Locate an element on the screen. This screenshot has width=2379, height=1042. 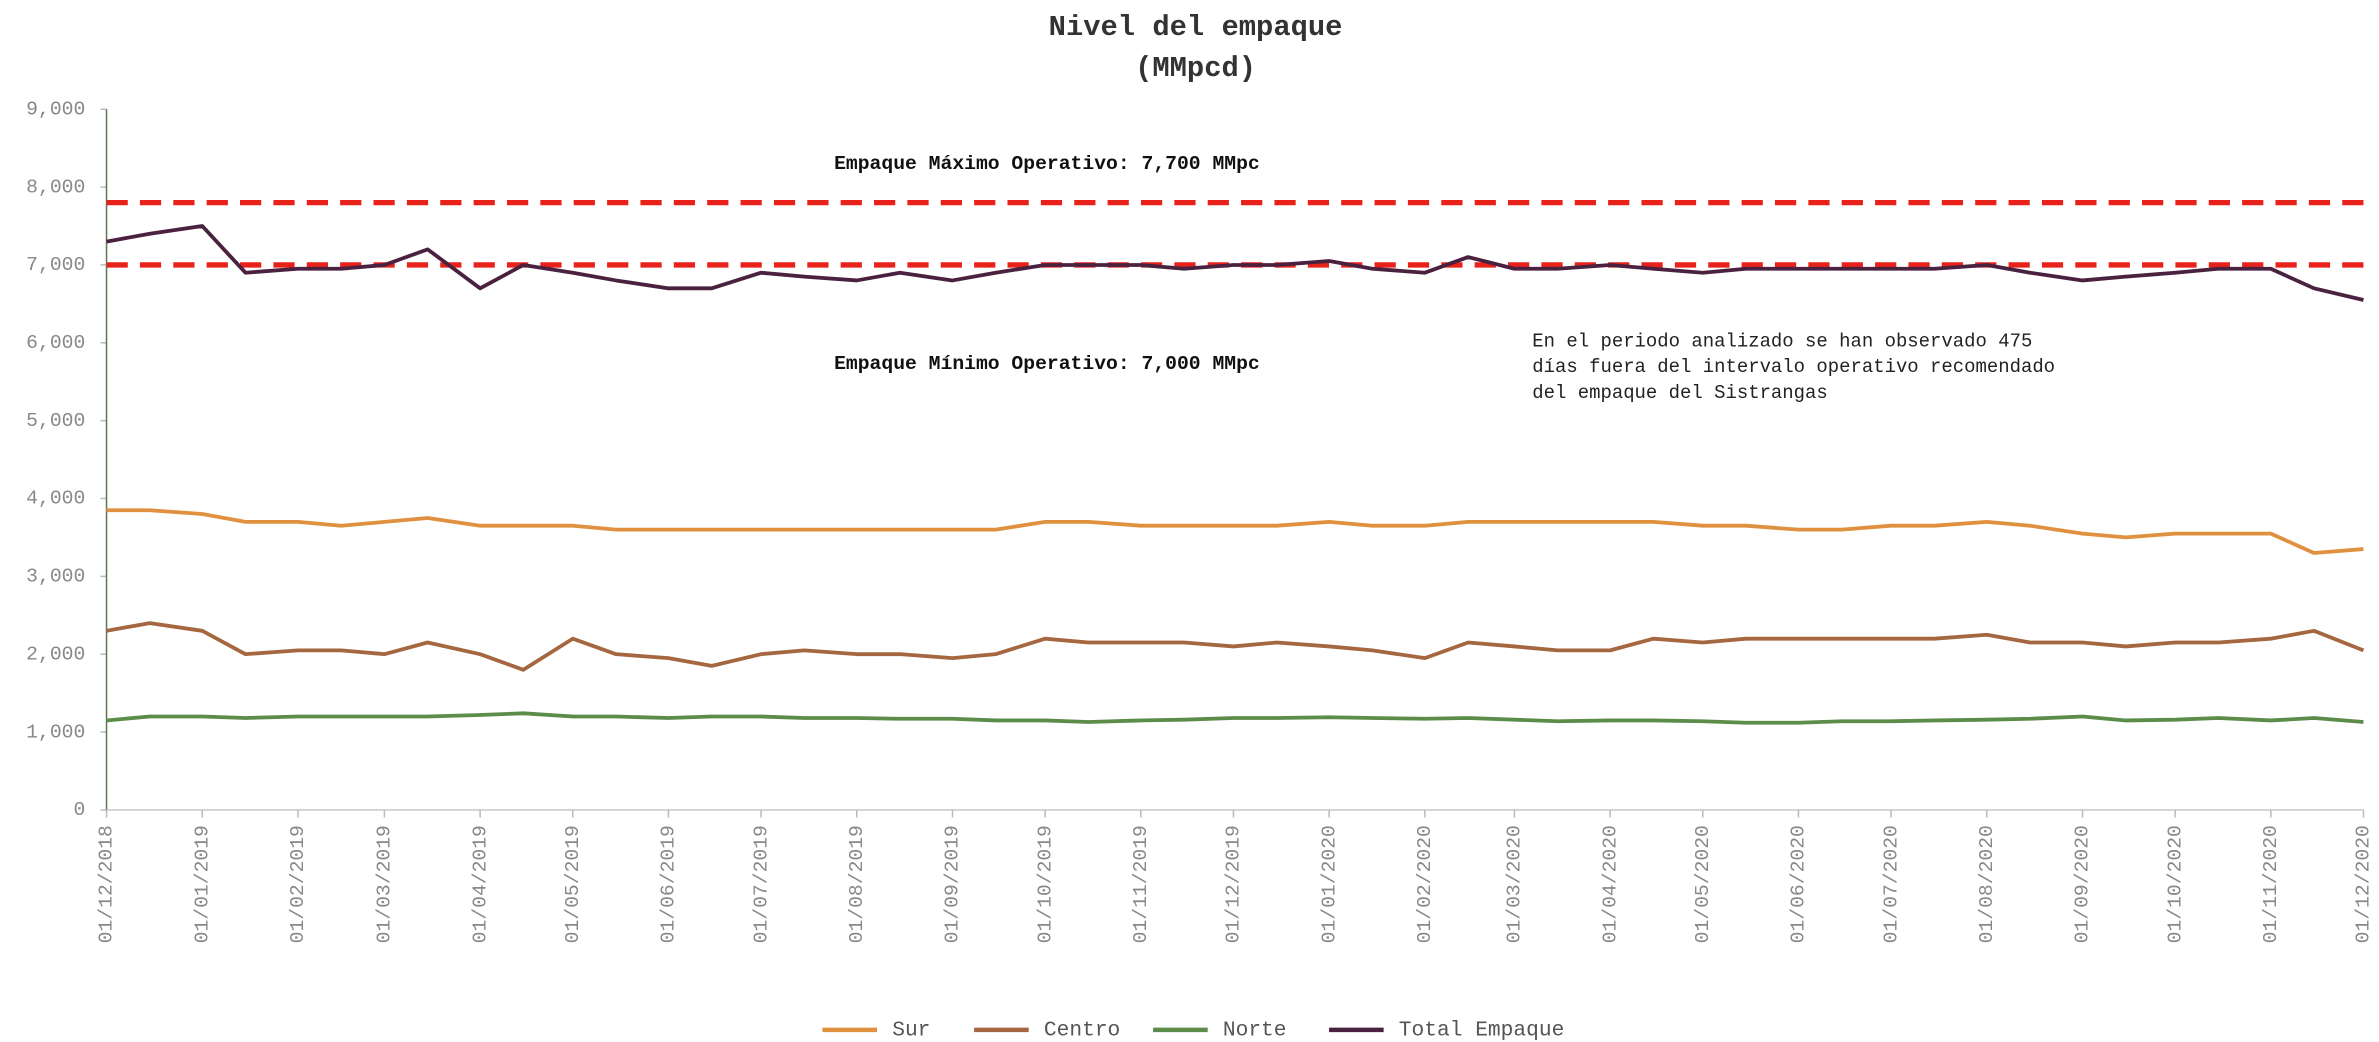
y-tick-label: 8,000 is located at coordinates (55, 187).